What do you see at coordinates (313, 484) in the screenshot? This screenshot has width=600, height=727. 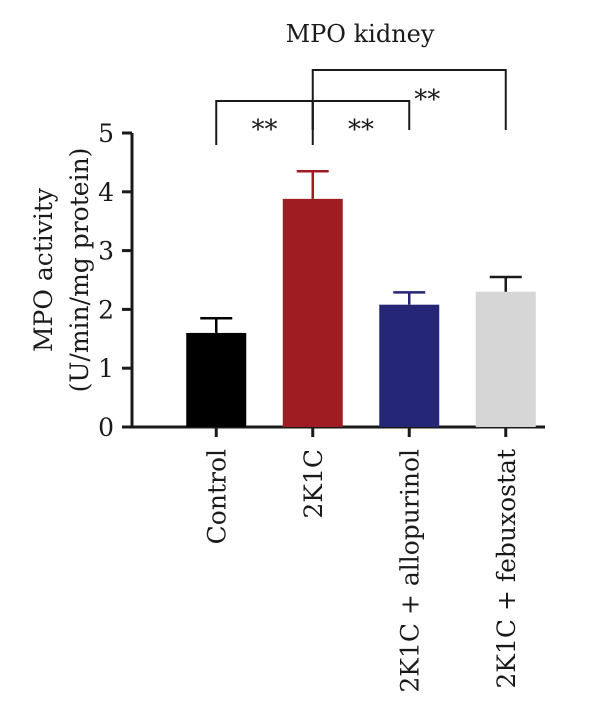 I see `x-tick-label: 2K1C` at bounding box center [313, 484].